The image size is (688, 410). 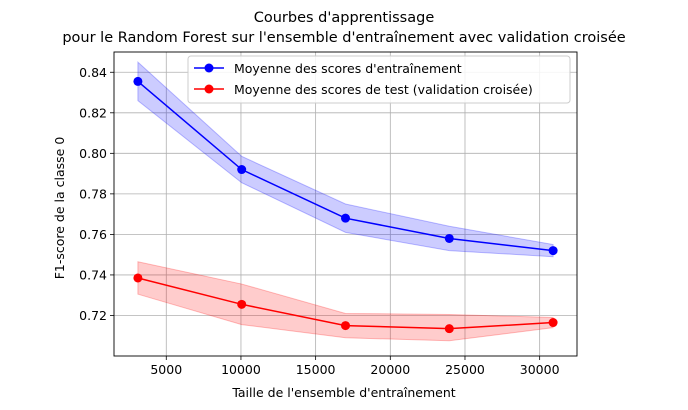 I want to click on y-axis-ticks: 0.72 0.74 0.76 0.78 0.80 0.82 0.84, so click(x=96, y=194).